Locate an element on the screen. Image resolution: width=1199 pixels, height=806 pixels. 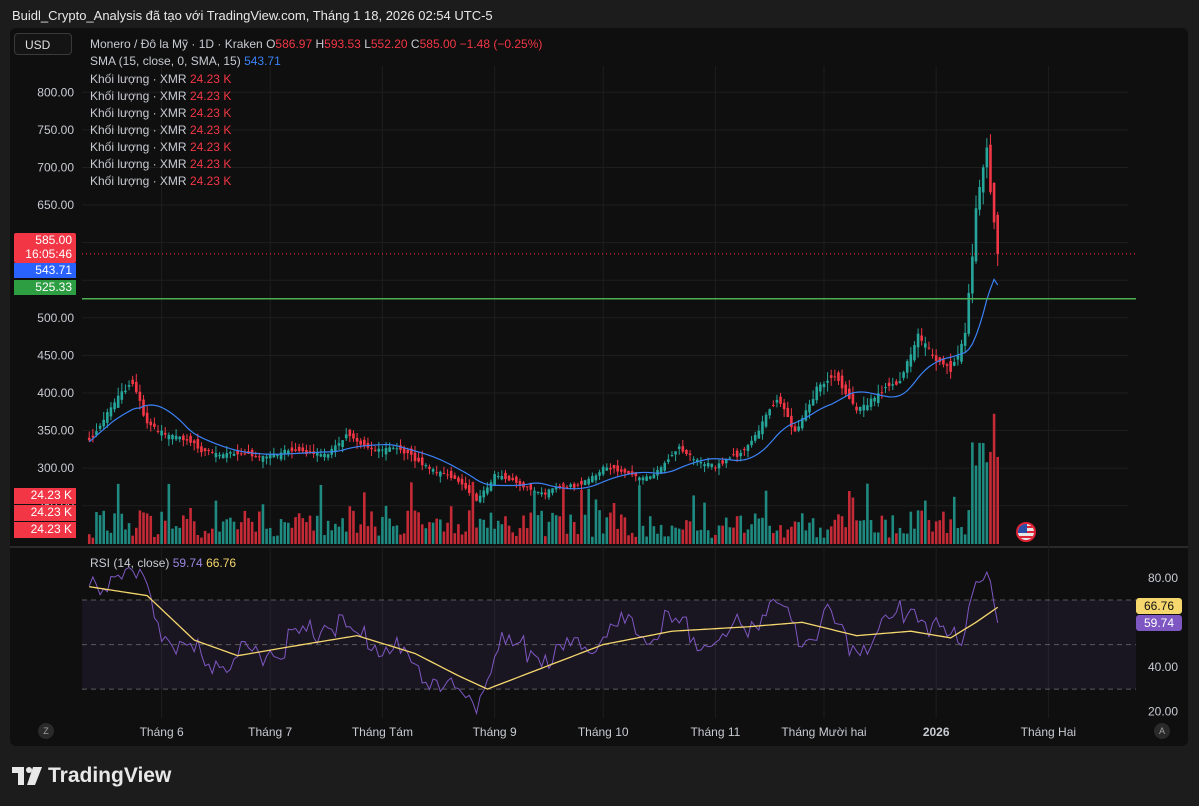
auto-scale-button: A is located at coordinates (1162, 731).